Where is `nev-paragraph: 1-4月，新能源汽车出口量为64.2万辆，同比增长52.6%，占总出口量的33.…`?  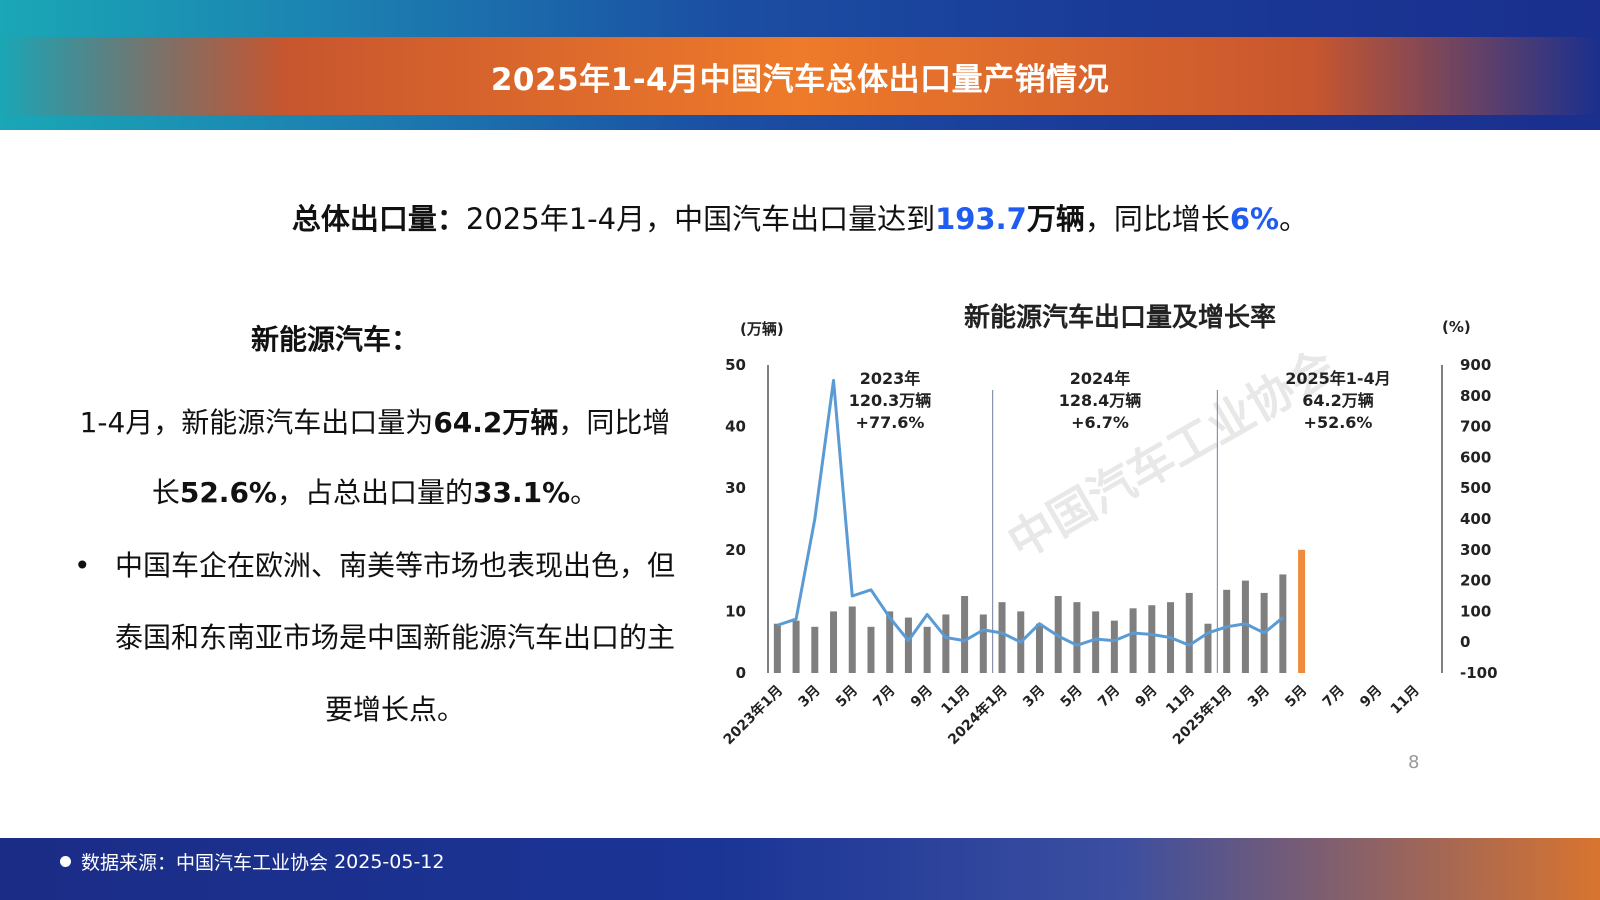 nev-paragraph: 1-4月，新能源汽车出口量为64.2万辆，同比增长52.6%，占总出口量的33.… is located at coordinates (375, 458).